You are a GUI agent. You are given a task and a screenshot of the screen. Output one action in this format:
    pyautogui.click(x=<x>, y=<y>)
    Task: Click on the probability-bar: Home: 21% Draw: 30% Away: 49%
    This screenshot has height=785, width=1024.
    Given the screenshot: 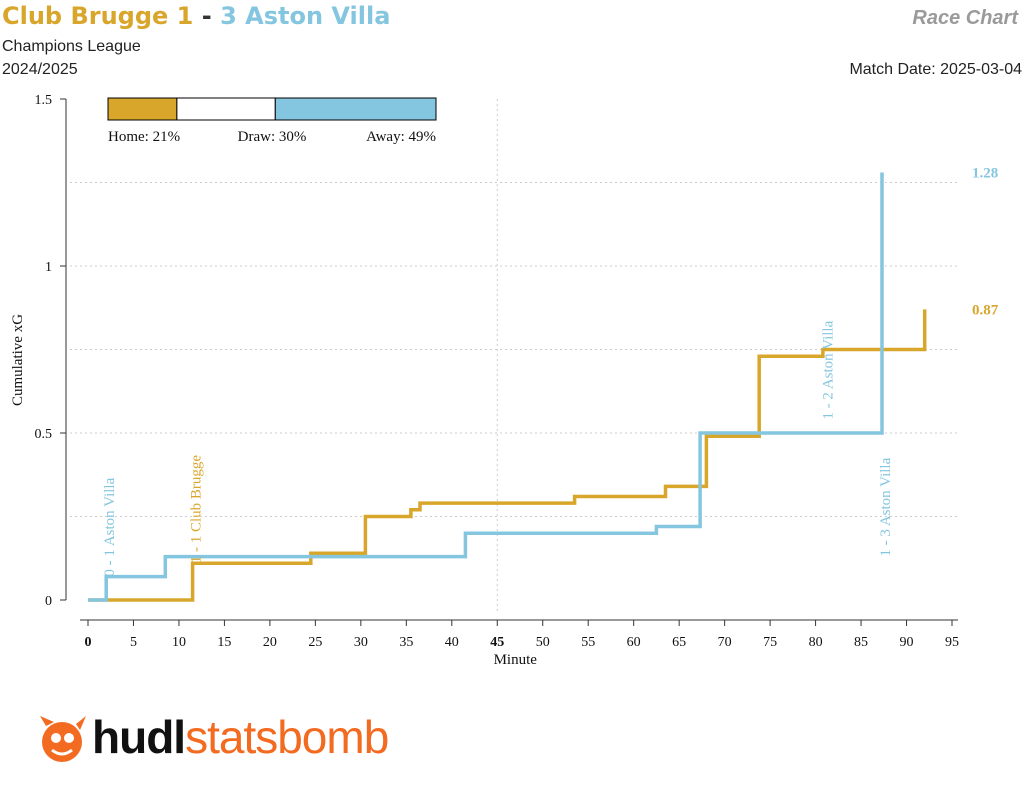 What is the action you would take?
    pyautogui.click(x=272, y=121)
    